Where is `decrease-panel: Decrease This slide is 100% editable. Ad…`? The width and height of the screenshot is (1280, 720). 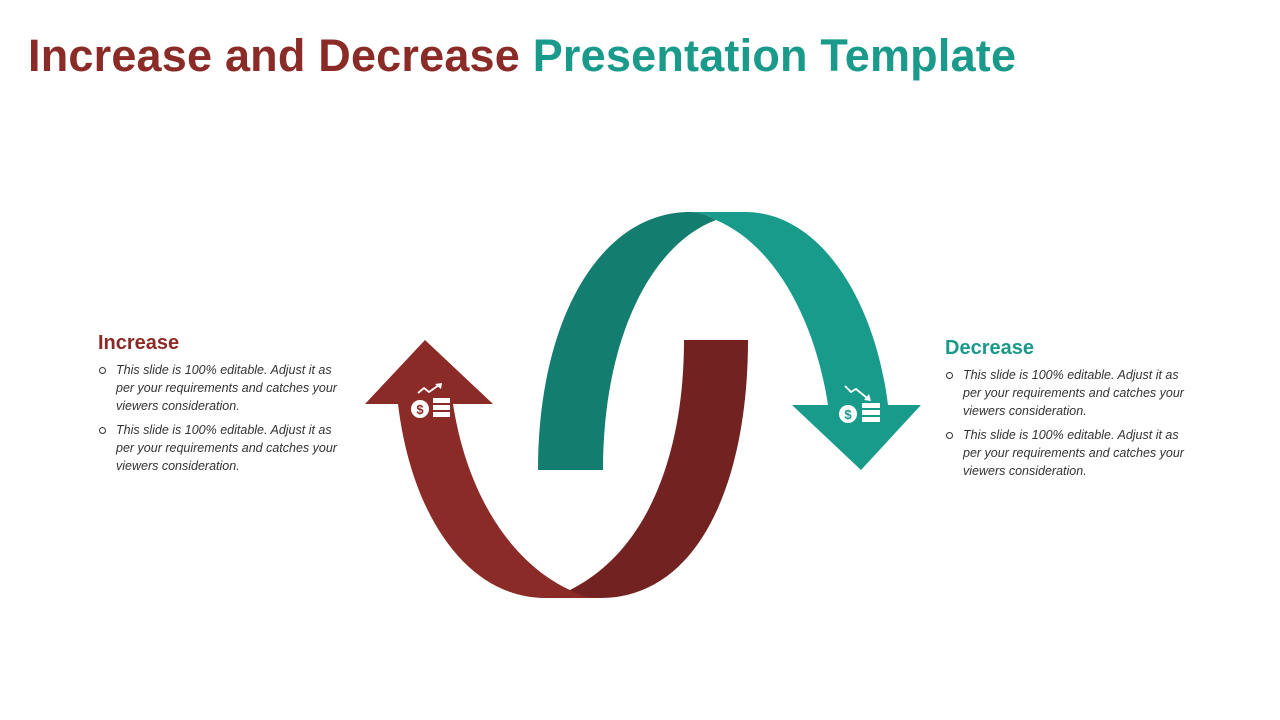
decrease-panel: Decrease This slide is 100% editable. Ad… is located at coordinates (1065, 411).